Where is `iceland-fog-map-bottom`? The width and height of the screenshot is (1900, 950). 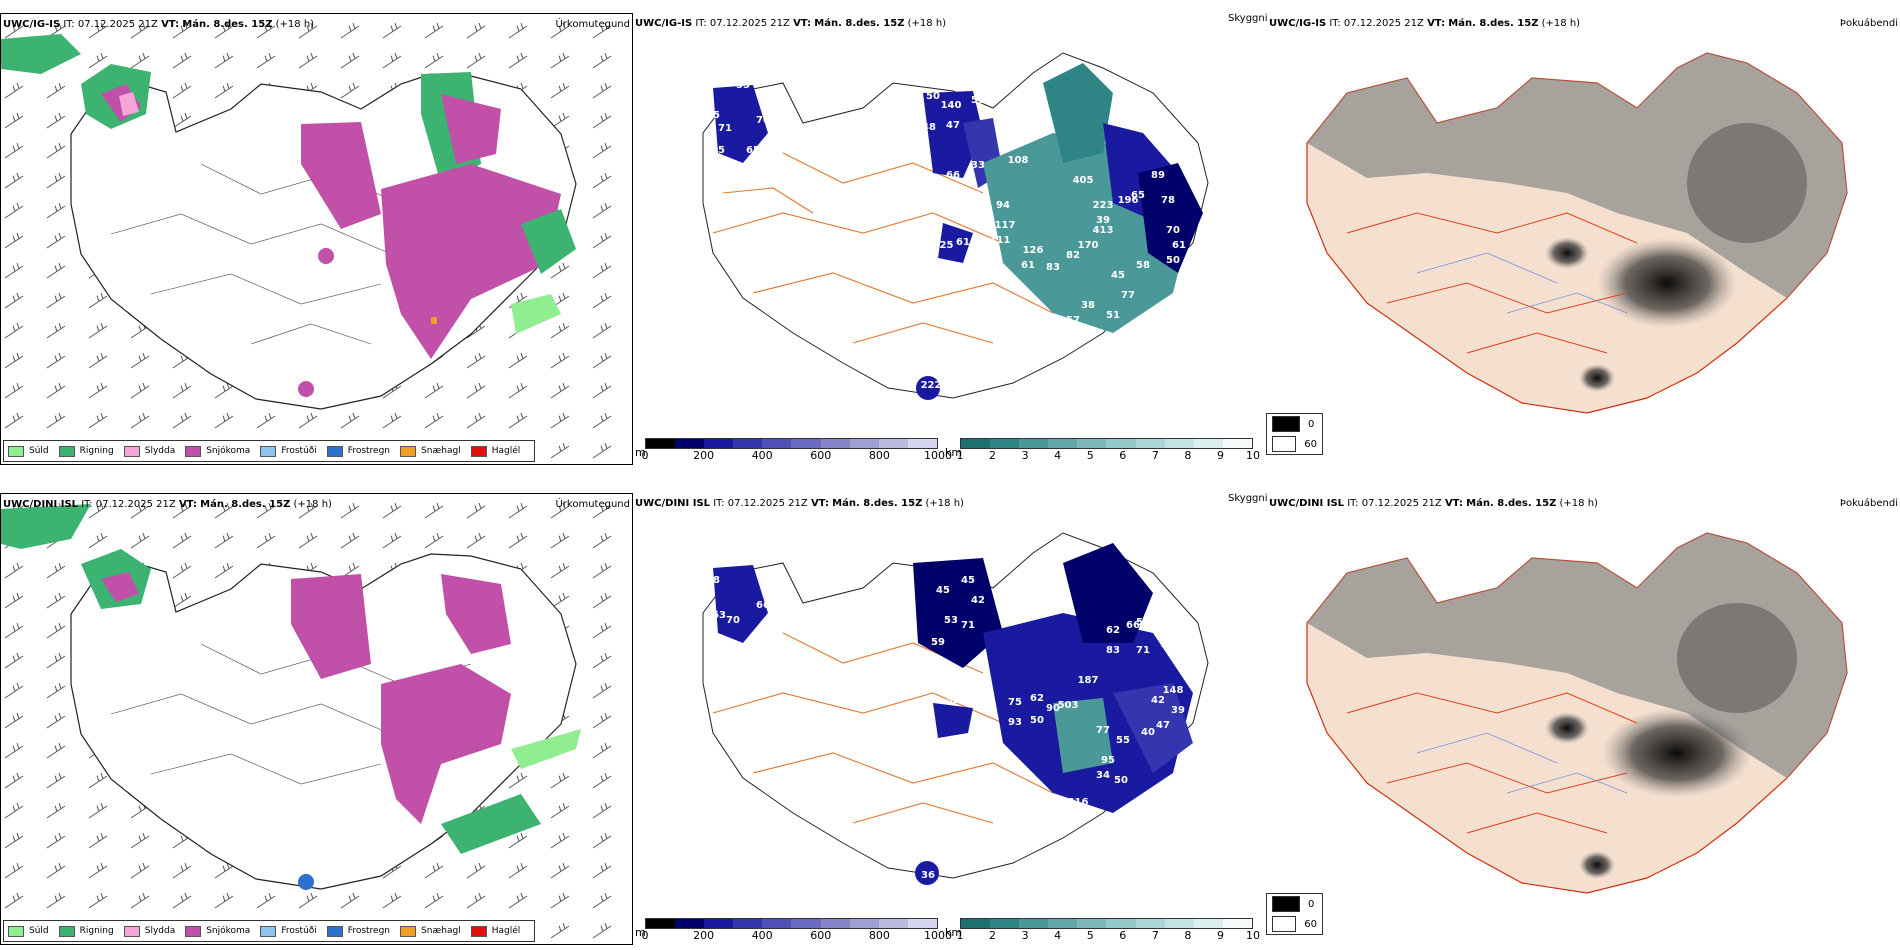
iceland-fog-map-bottom is located at coordinates (1577, 713).